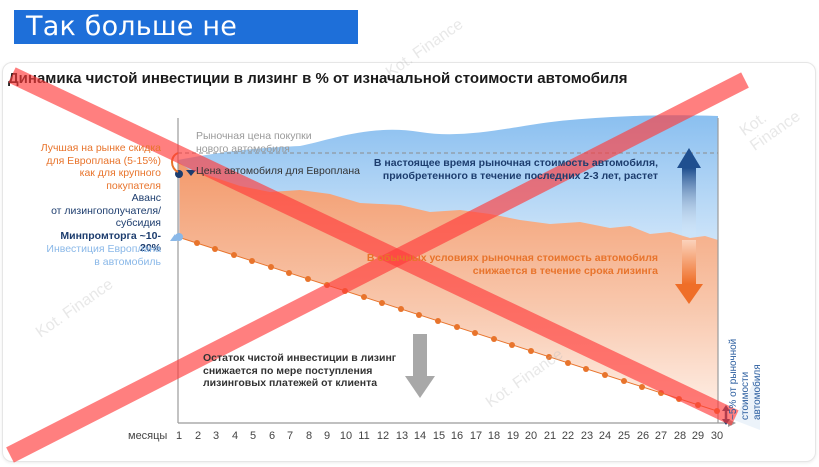 The width and height of the screenshot is (819, 467). What do you see at coordinates (346, 436) in the screenshot?
I see `x-tick: 10` at bounding box center [346, 436].